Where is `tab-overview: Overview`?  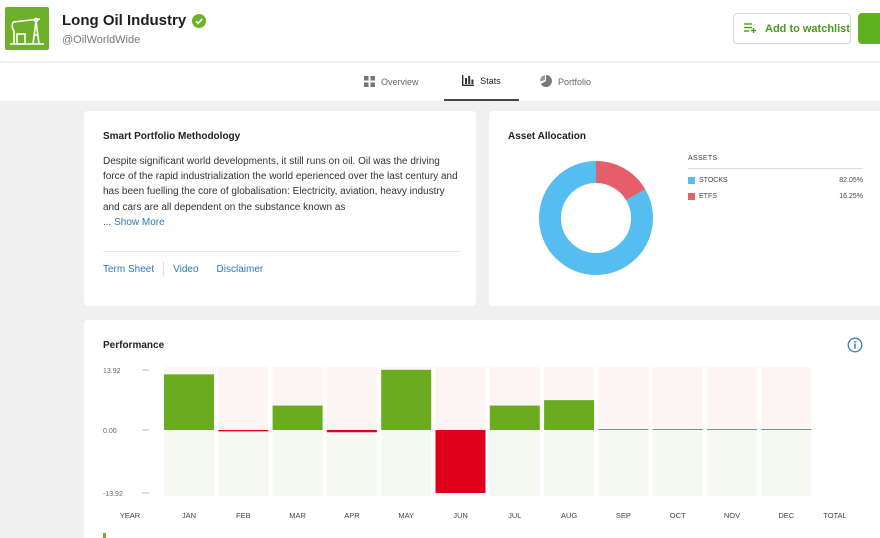
tab-overview: Overview is located at coordinates (391, 82).